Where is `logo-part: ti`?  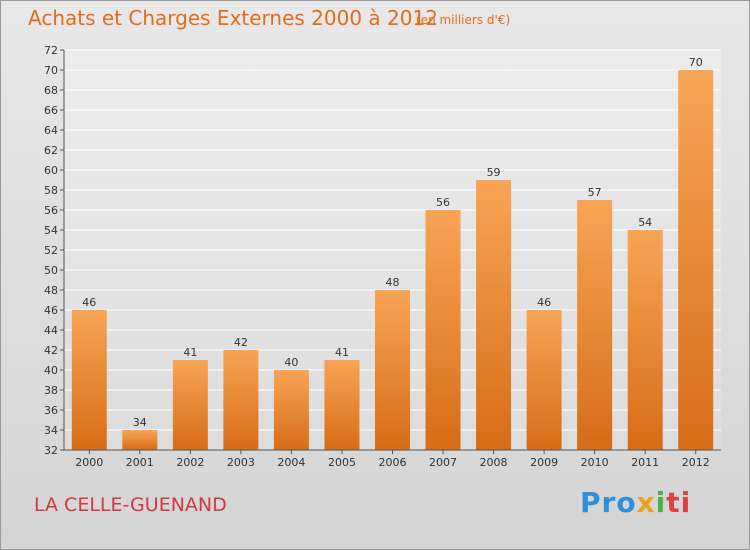
logo-part: ti is located at coordinates (679, 502).